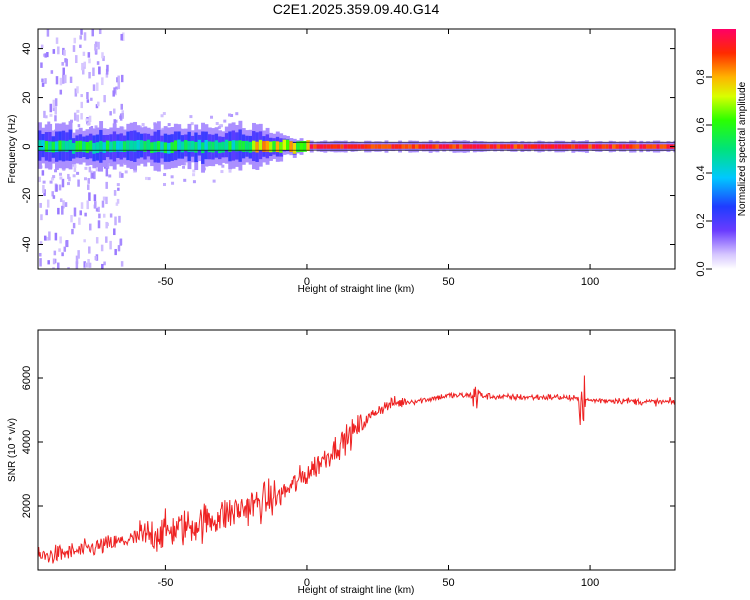  Describe the element at coordinates (590, 583) in the screenshot. I see `snr-xtick-label: 100` at that location.